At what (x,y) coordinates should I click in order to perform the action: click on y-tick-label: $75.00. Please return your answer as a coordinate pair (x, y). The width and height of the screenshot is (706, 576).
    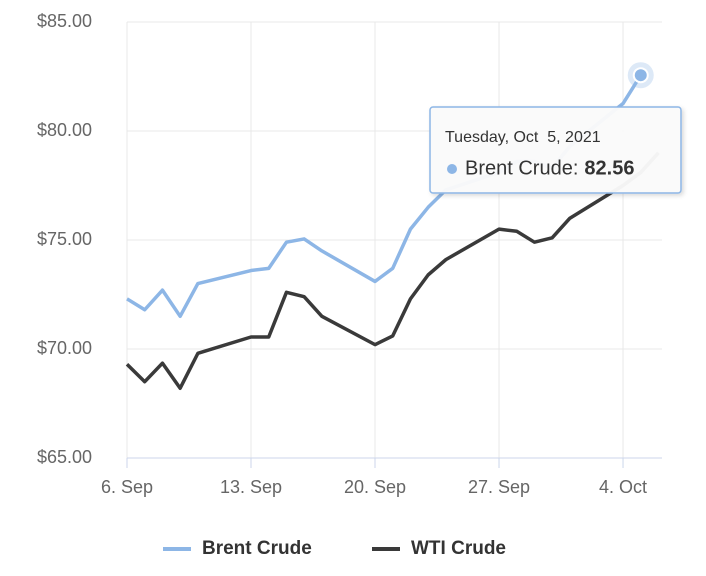
    Looking at the image, I should click on (64, 239).